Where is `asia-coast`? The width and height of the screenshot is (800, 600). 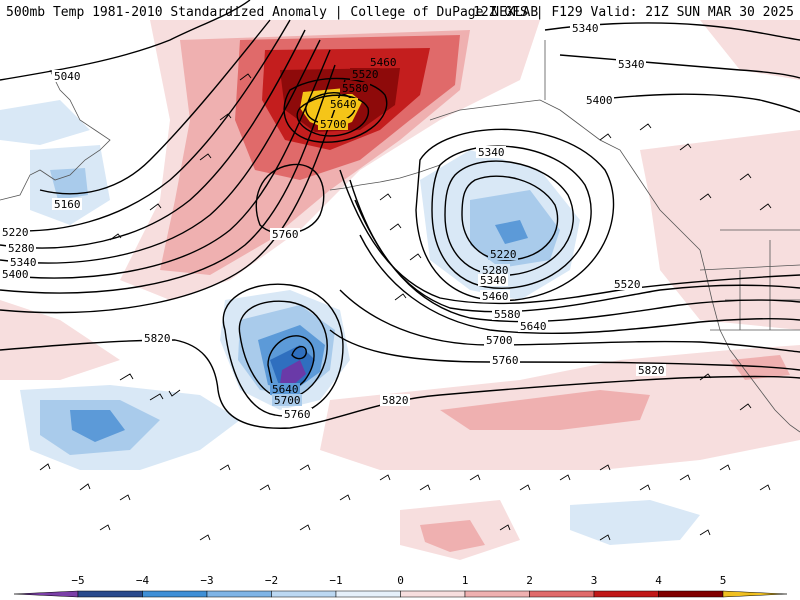 asia-coast is located at coordinates (55, 135).